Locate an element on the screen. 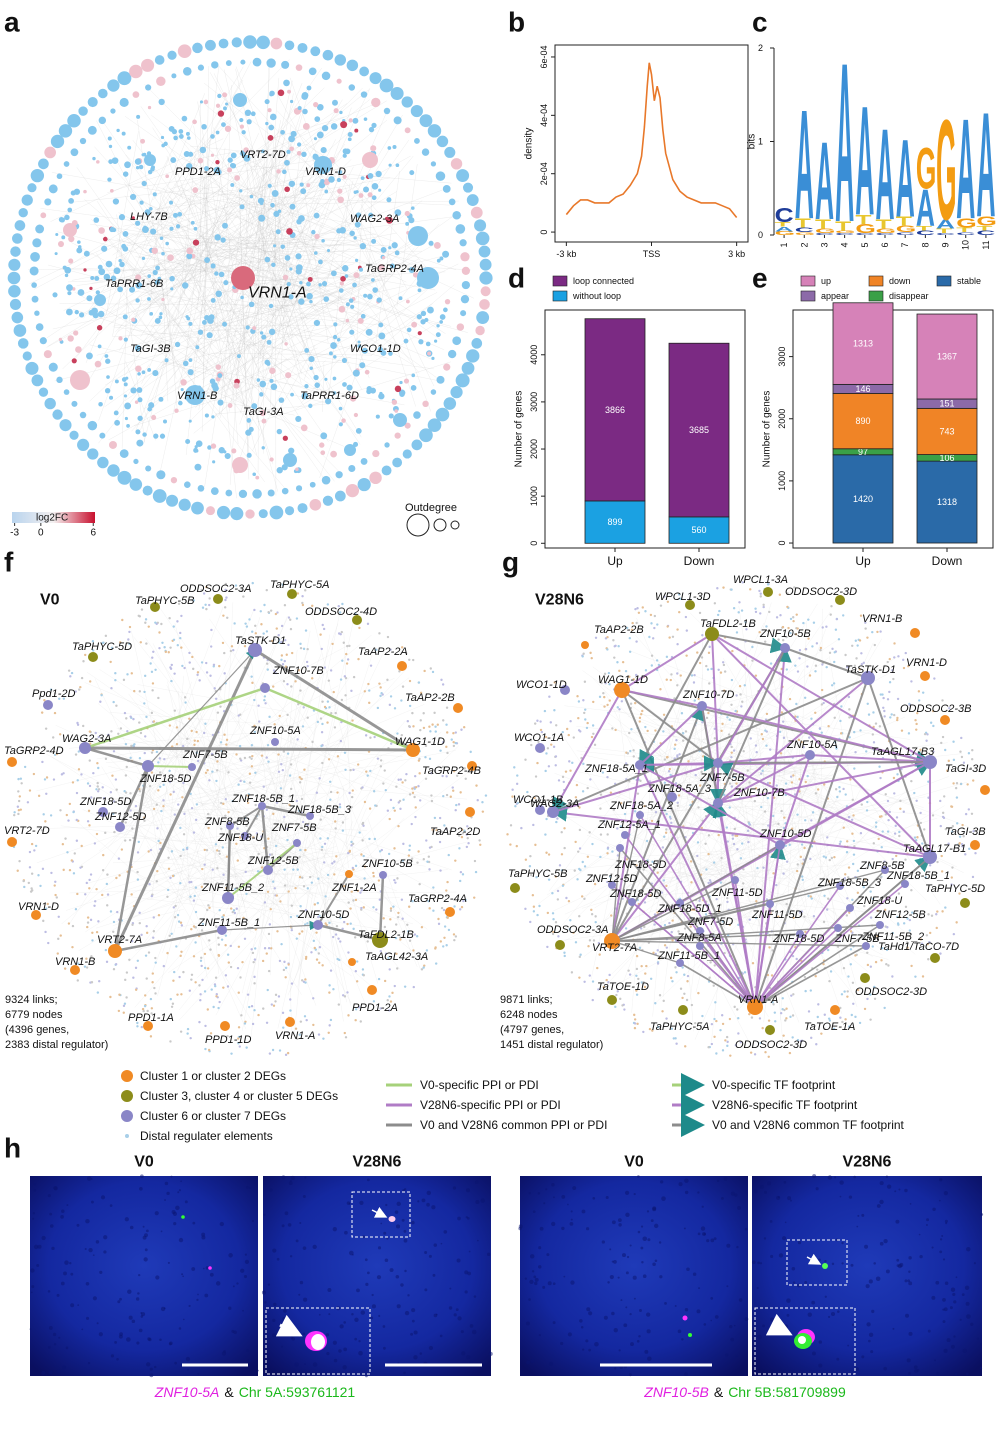  gene-label: ZNF10-7B is located at coordinates (298, 671).